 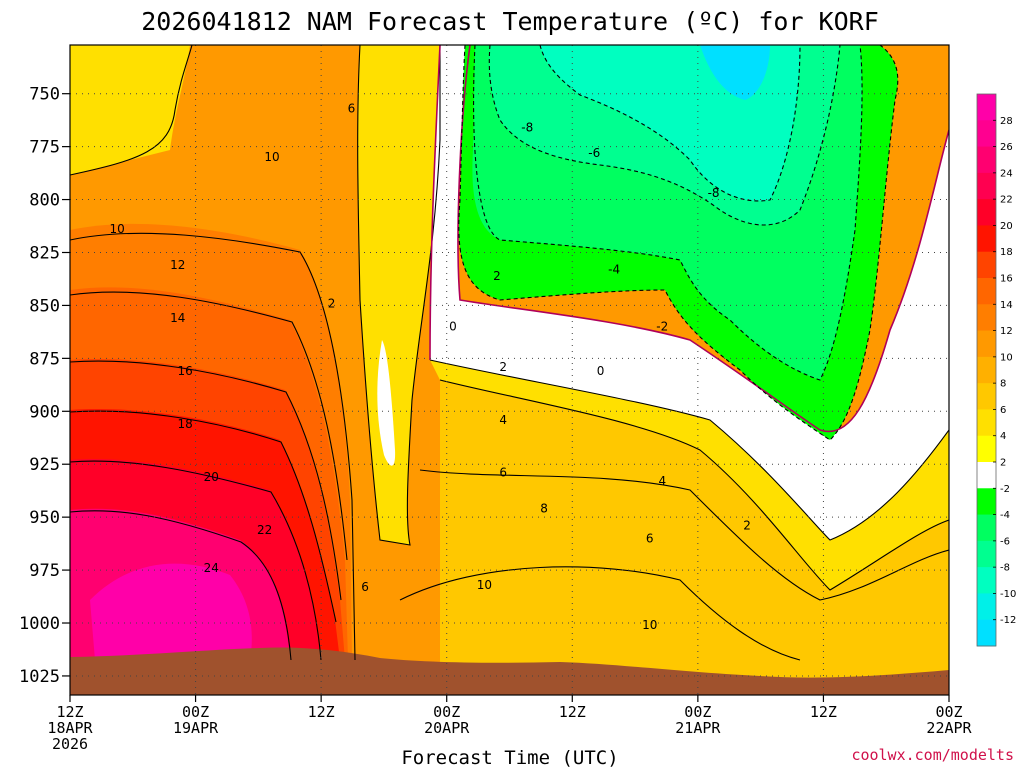 I want to click on x-tick-label: 19APR, so click(x=196, y=728).